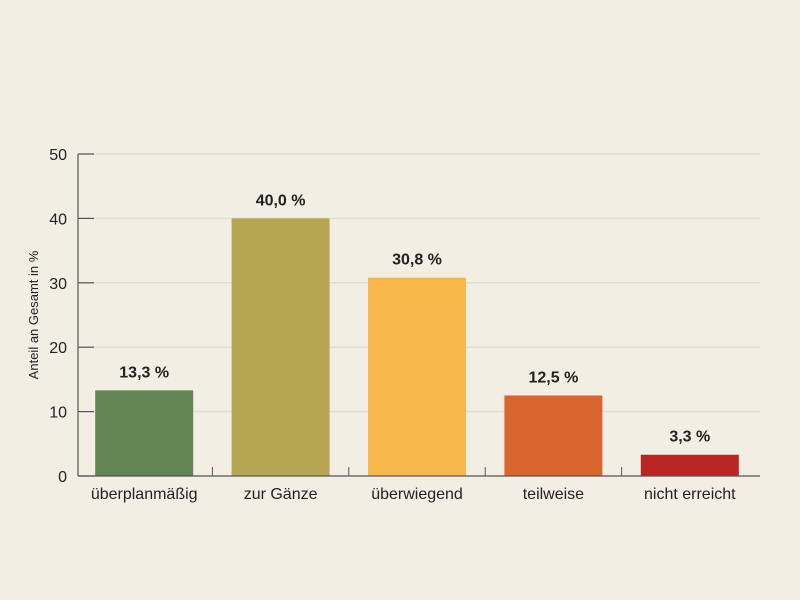  Describe the element at coordinates (281, 494) in the screenshot. I see `x-category-label: zur Gänze` at that location.